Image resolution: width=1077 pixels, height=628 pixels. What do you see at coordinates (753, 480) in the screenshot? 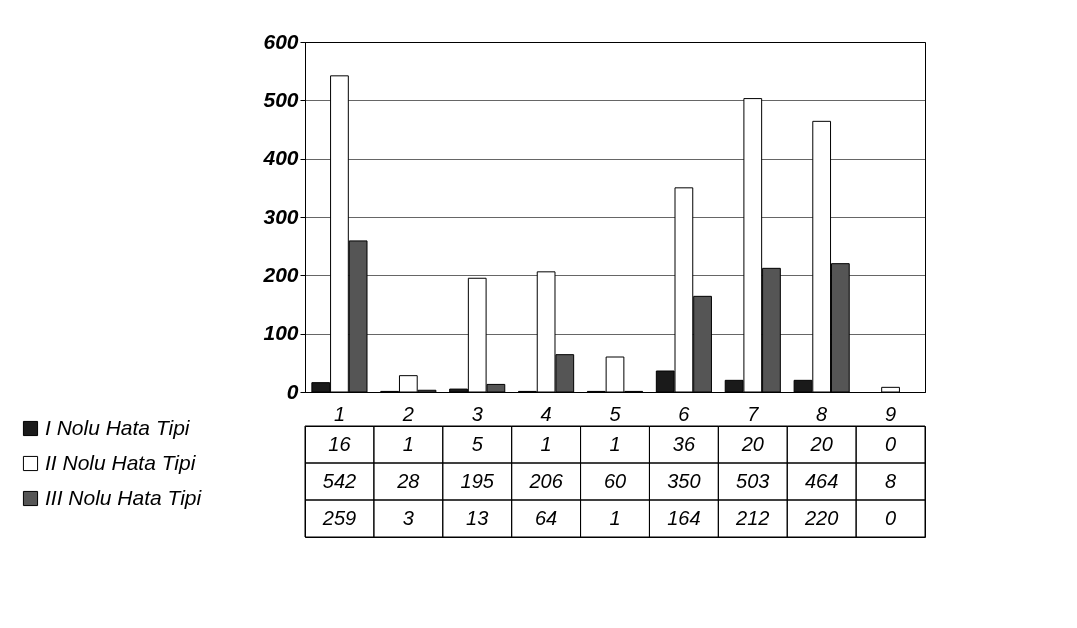
I see `data-label: 503` at bounding box center [753, 480].